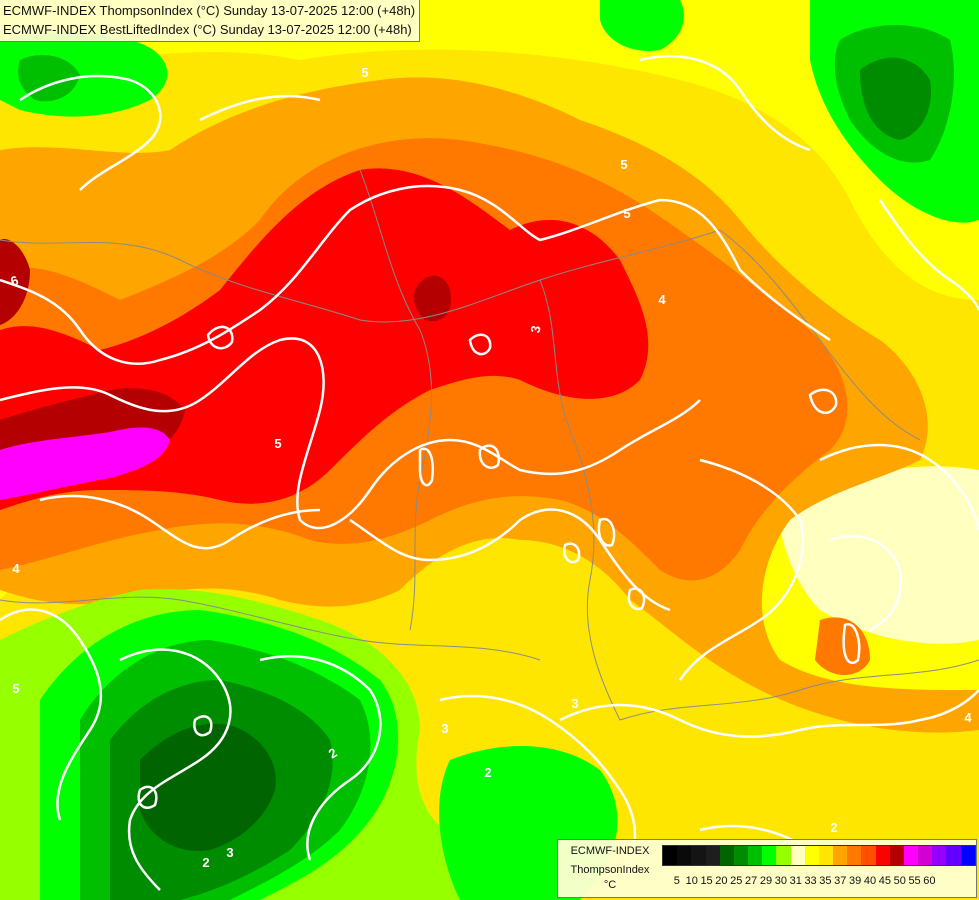  I want to click on legend-tick-label: 50, so click(899, 881).